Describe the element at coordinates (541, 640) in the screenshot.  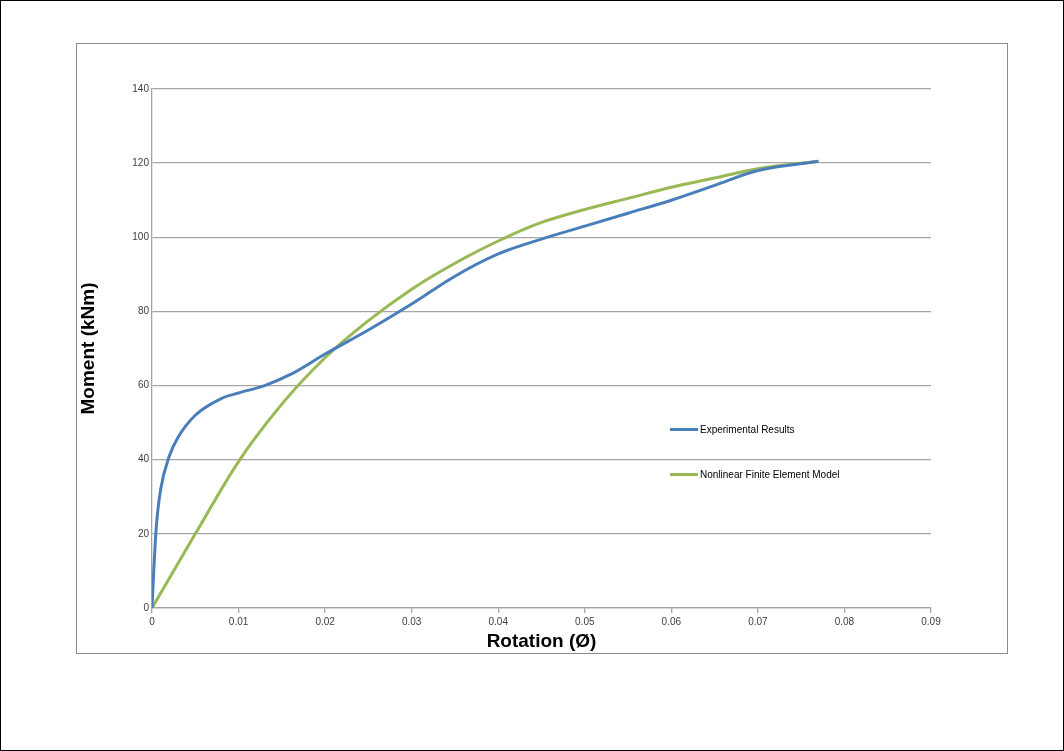
I see `x-axis-title: Rotation (Ø)` at that location.